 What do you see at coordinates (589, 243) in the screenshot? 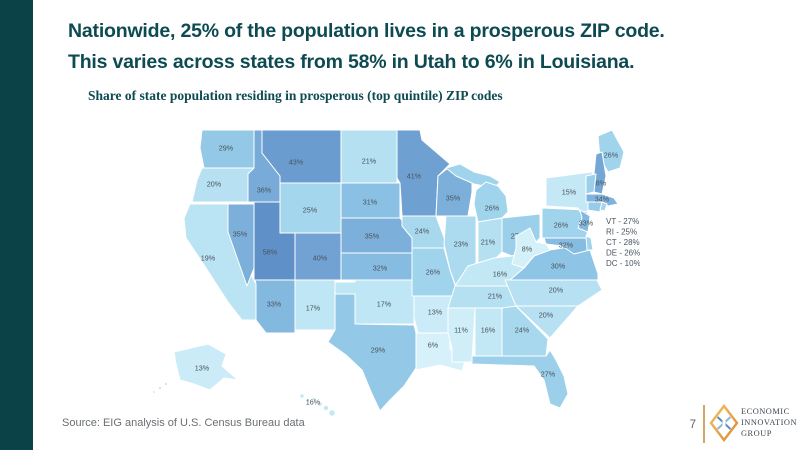
I see `state-DE-shape` at bounding box center [589, 243].